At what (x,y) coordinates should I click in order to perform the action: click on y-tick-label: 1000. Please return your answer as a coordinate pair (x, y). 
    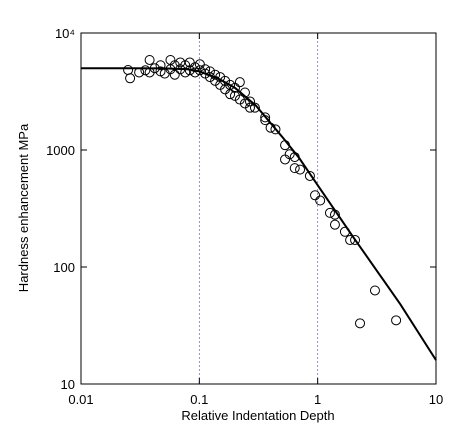
    Looking at the image, I should click on (60, 150).